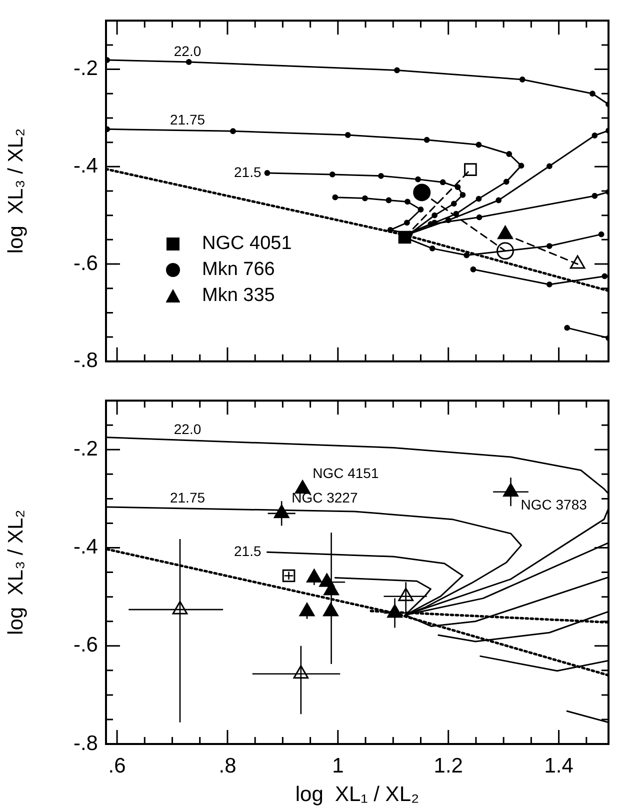 The height and width of the screenshot is (812, 618). Describe the element at coordinates (345, 472) in the screenshot. I see `annotation: NGC 4151` at that location.